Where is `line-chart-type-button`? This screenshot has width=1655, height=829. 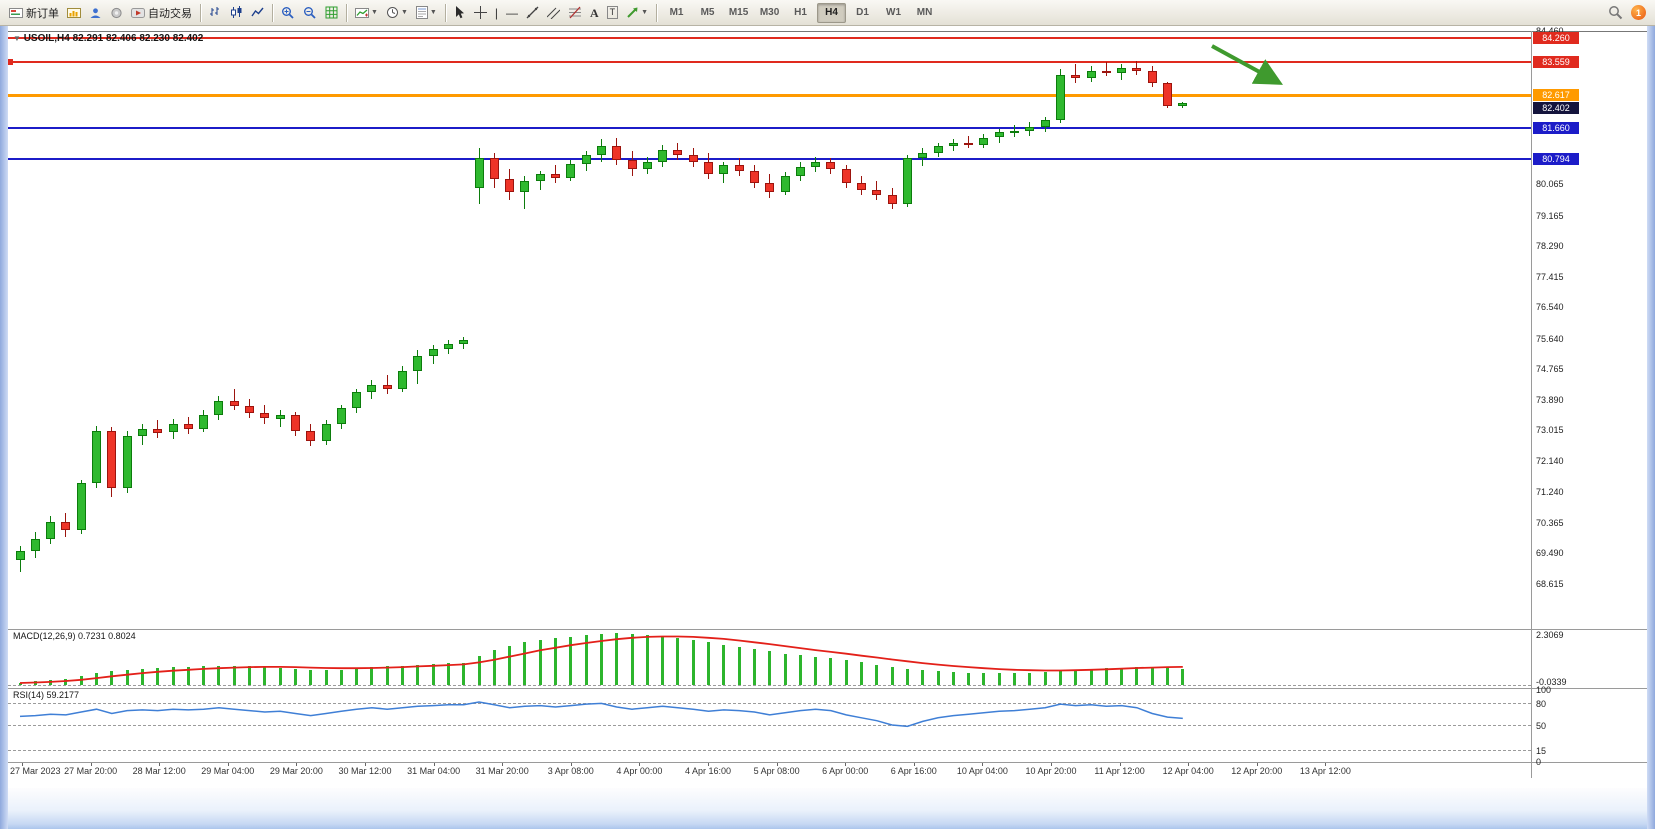
line-chart-type-button is located at coordinates (257, 13).